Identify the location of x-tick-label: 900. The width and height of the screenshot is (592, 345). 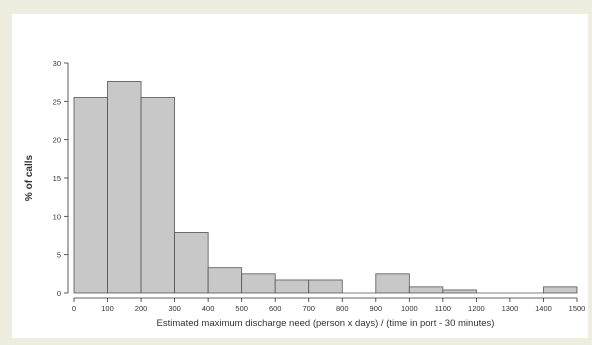
(376, 308).